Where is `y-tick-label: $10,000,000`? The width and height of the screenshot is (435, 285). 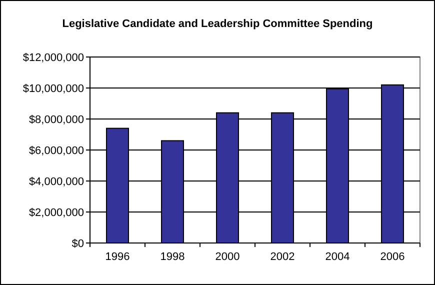
y-tick-label: $10,000,000 is located at coordinates (53, 88).